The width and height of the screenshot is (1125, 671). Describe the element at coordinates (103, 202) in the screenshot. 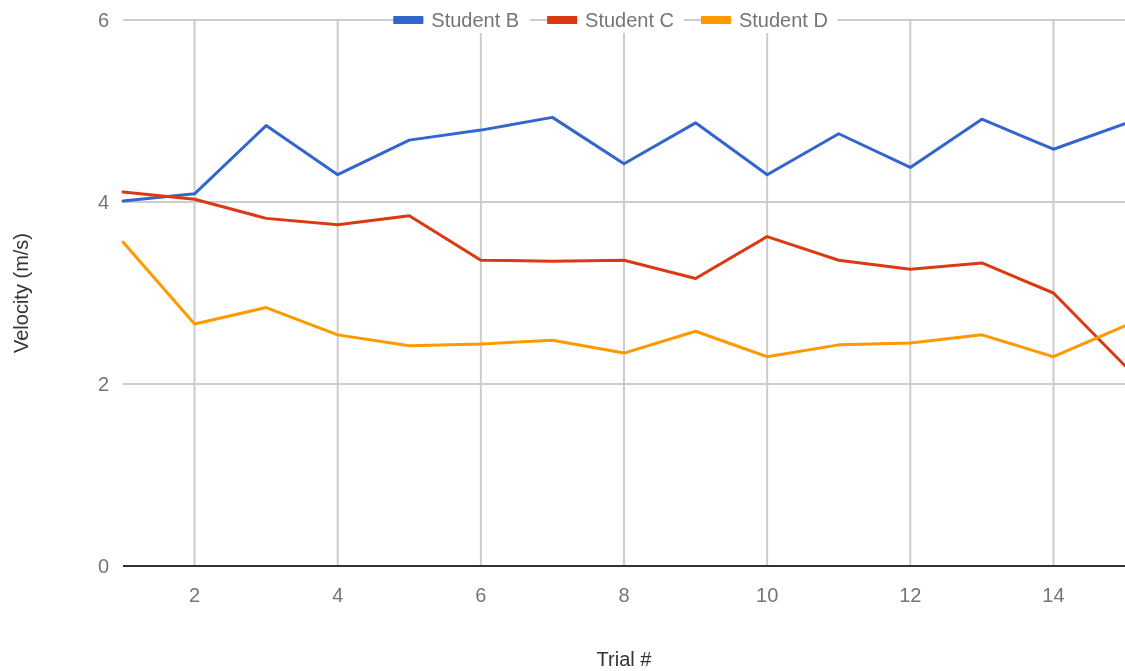

I see `y-tick-label: 4` at that location.